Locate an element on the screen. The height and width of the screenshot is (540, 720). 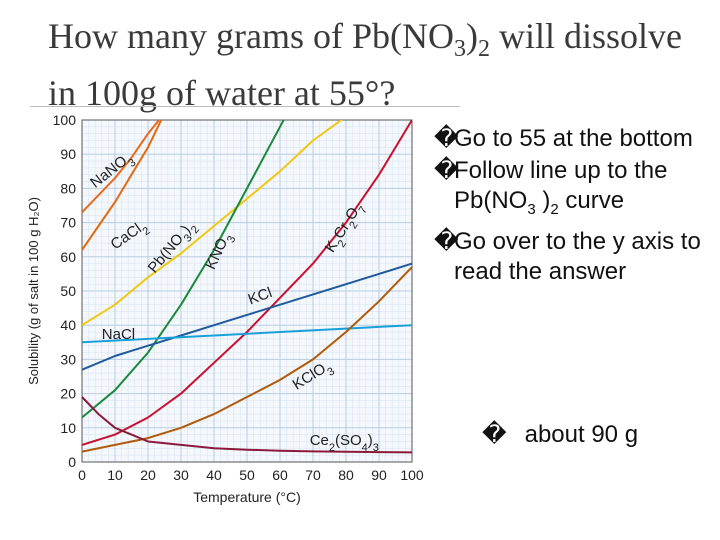
series-label: NaCl is located at coordinates (118, 334).